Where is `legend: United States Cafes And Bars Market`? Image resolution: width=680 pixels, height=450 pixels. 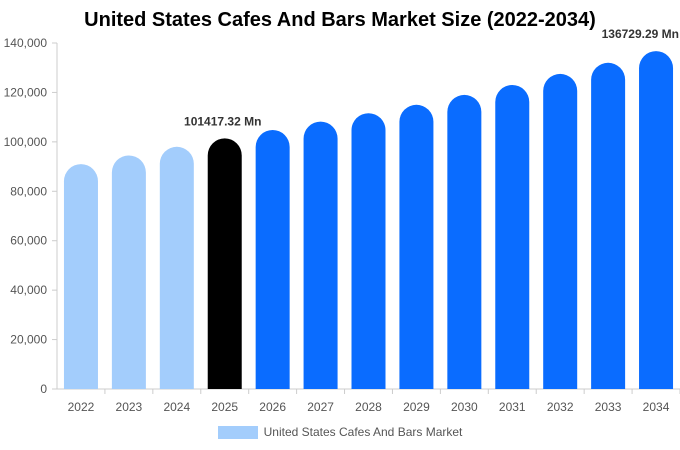
legend: United States Cafes And Bars Market is located at coordinates (340, 432).